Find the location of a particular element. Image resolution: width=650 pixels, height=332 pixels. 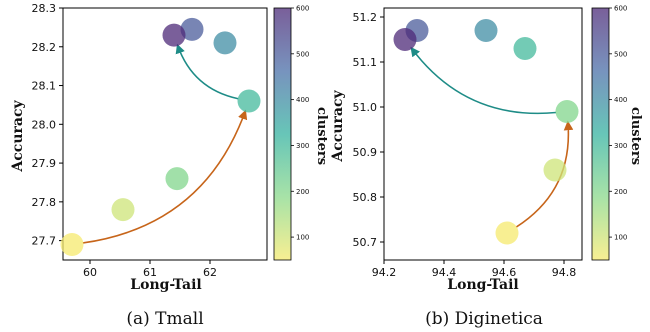

y-tick-label: 51.0 is located at coordinates (365, 107).